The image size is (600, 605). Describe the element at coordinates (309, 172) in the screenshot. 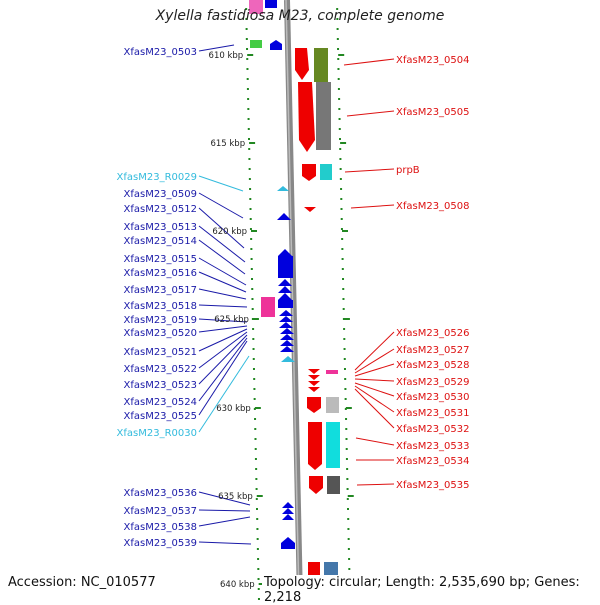

I see `gene-arrow-prpB` at that location.